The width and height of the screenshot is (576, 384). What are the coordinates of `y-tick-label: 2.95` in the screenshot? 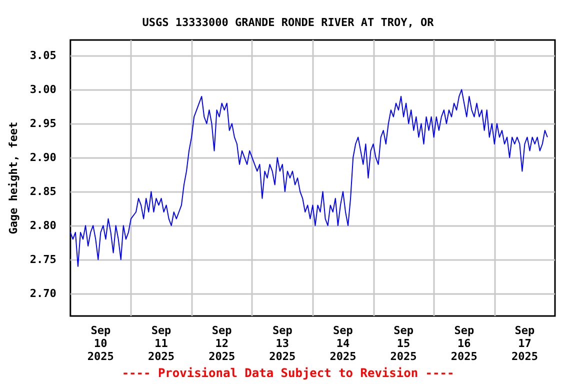 It's located at (43, 123).